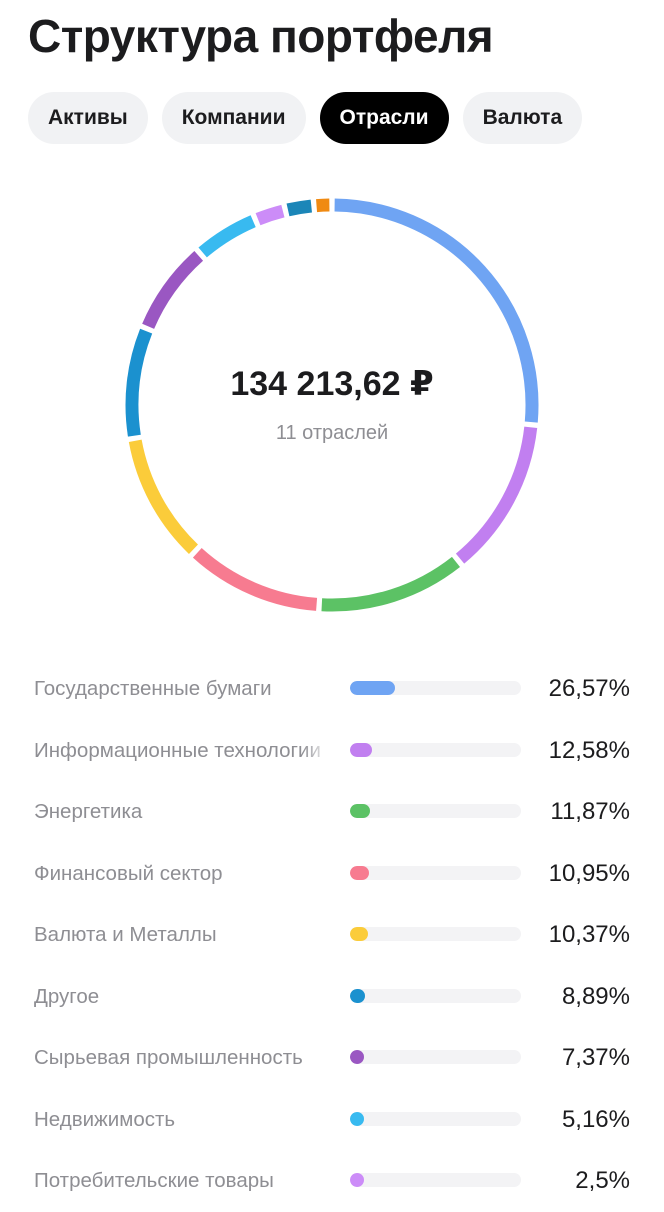 The image size is (664, 1212). Describe the element at coordinates (332, 1119) in the screenshot. I see `sector-row: Недвижимость 5,16%` at that location.